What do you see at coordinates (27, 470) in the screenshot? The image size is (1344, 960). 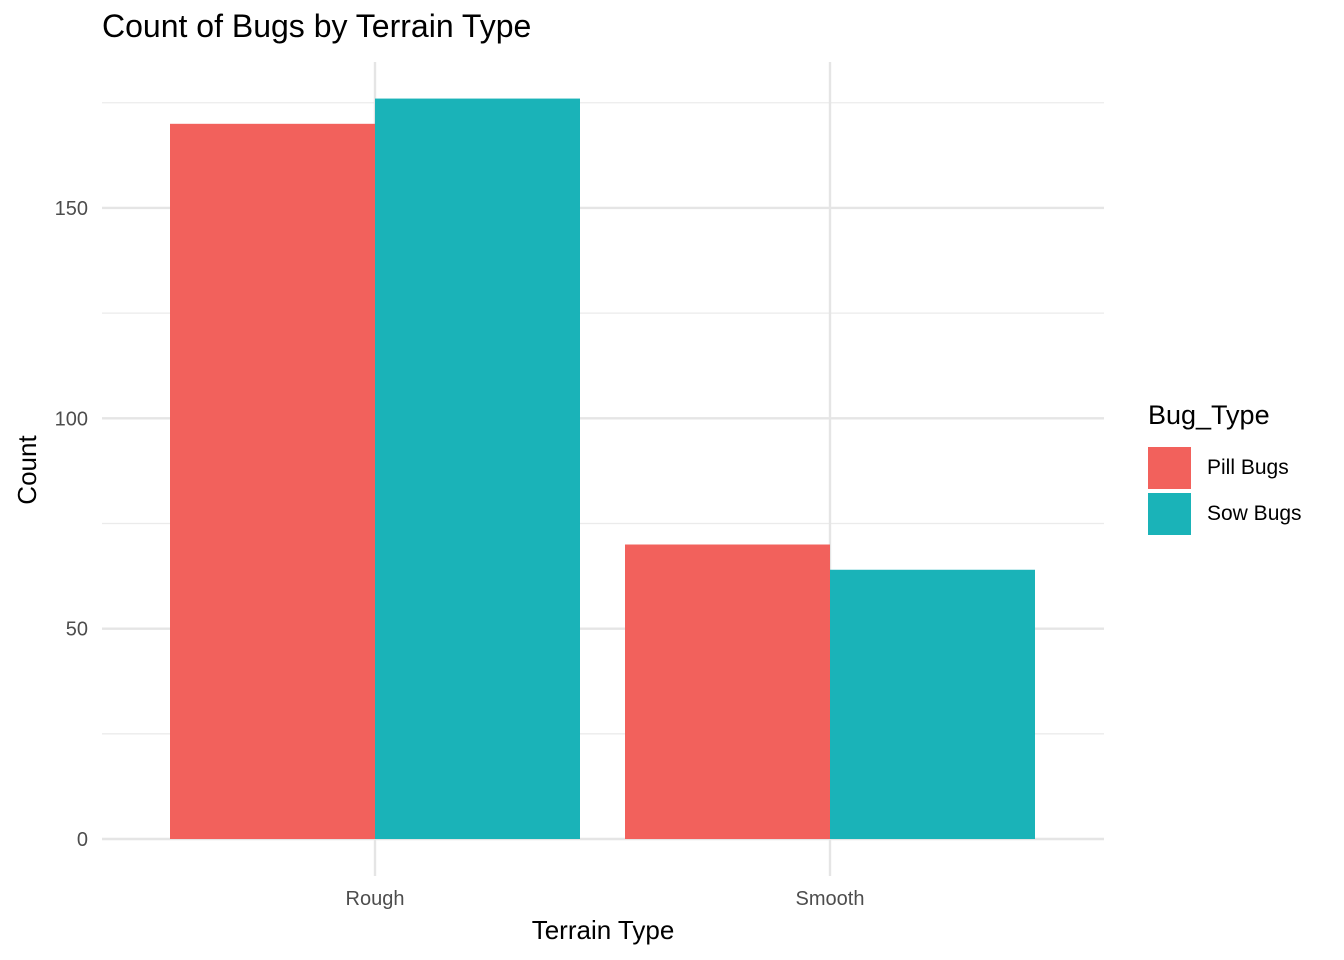 I see `y-axis-title: Count` at bounding box center [27, 470].